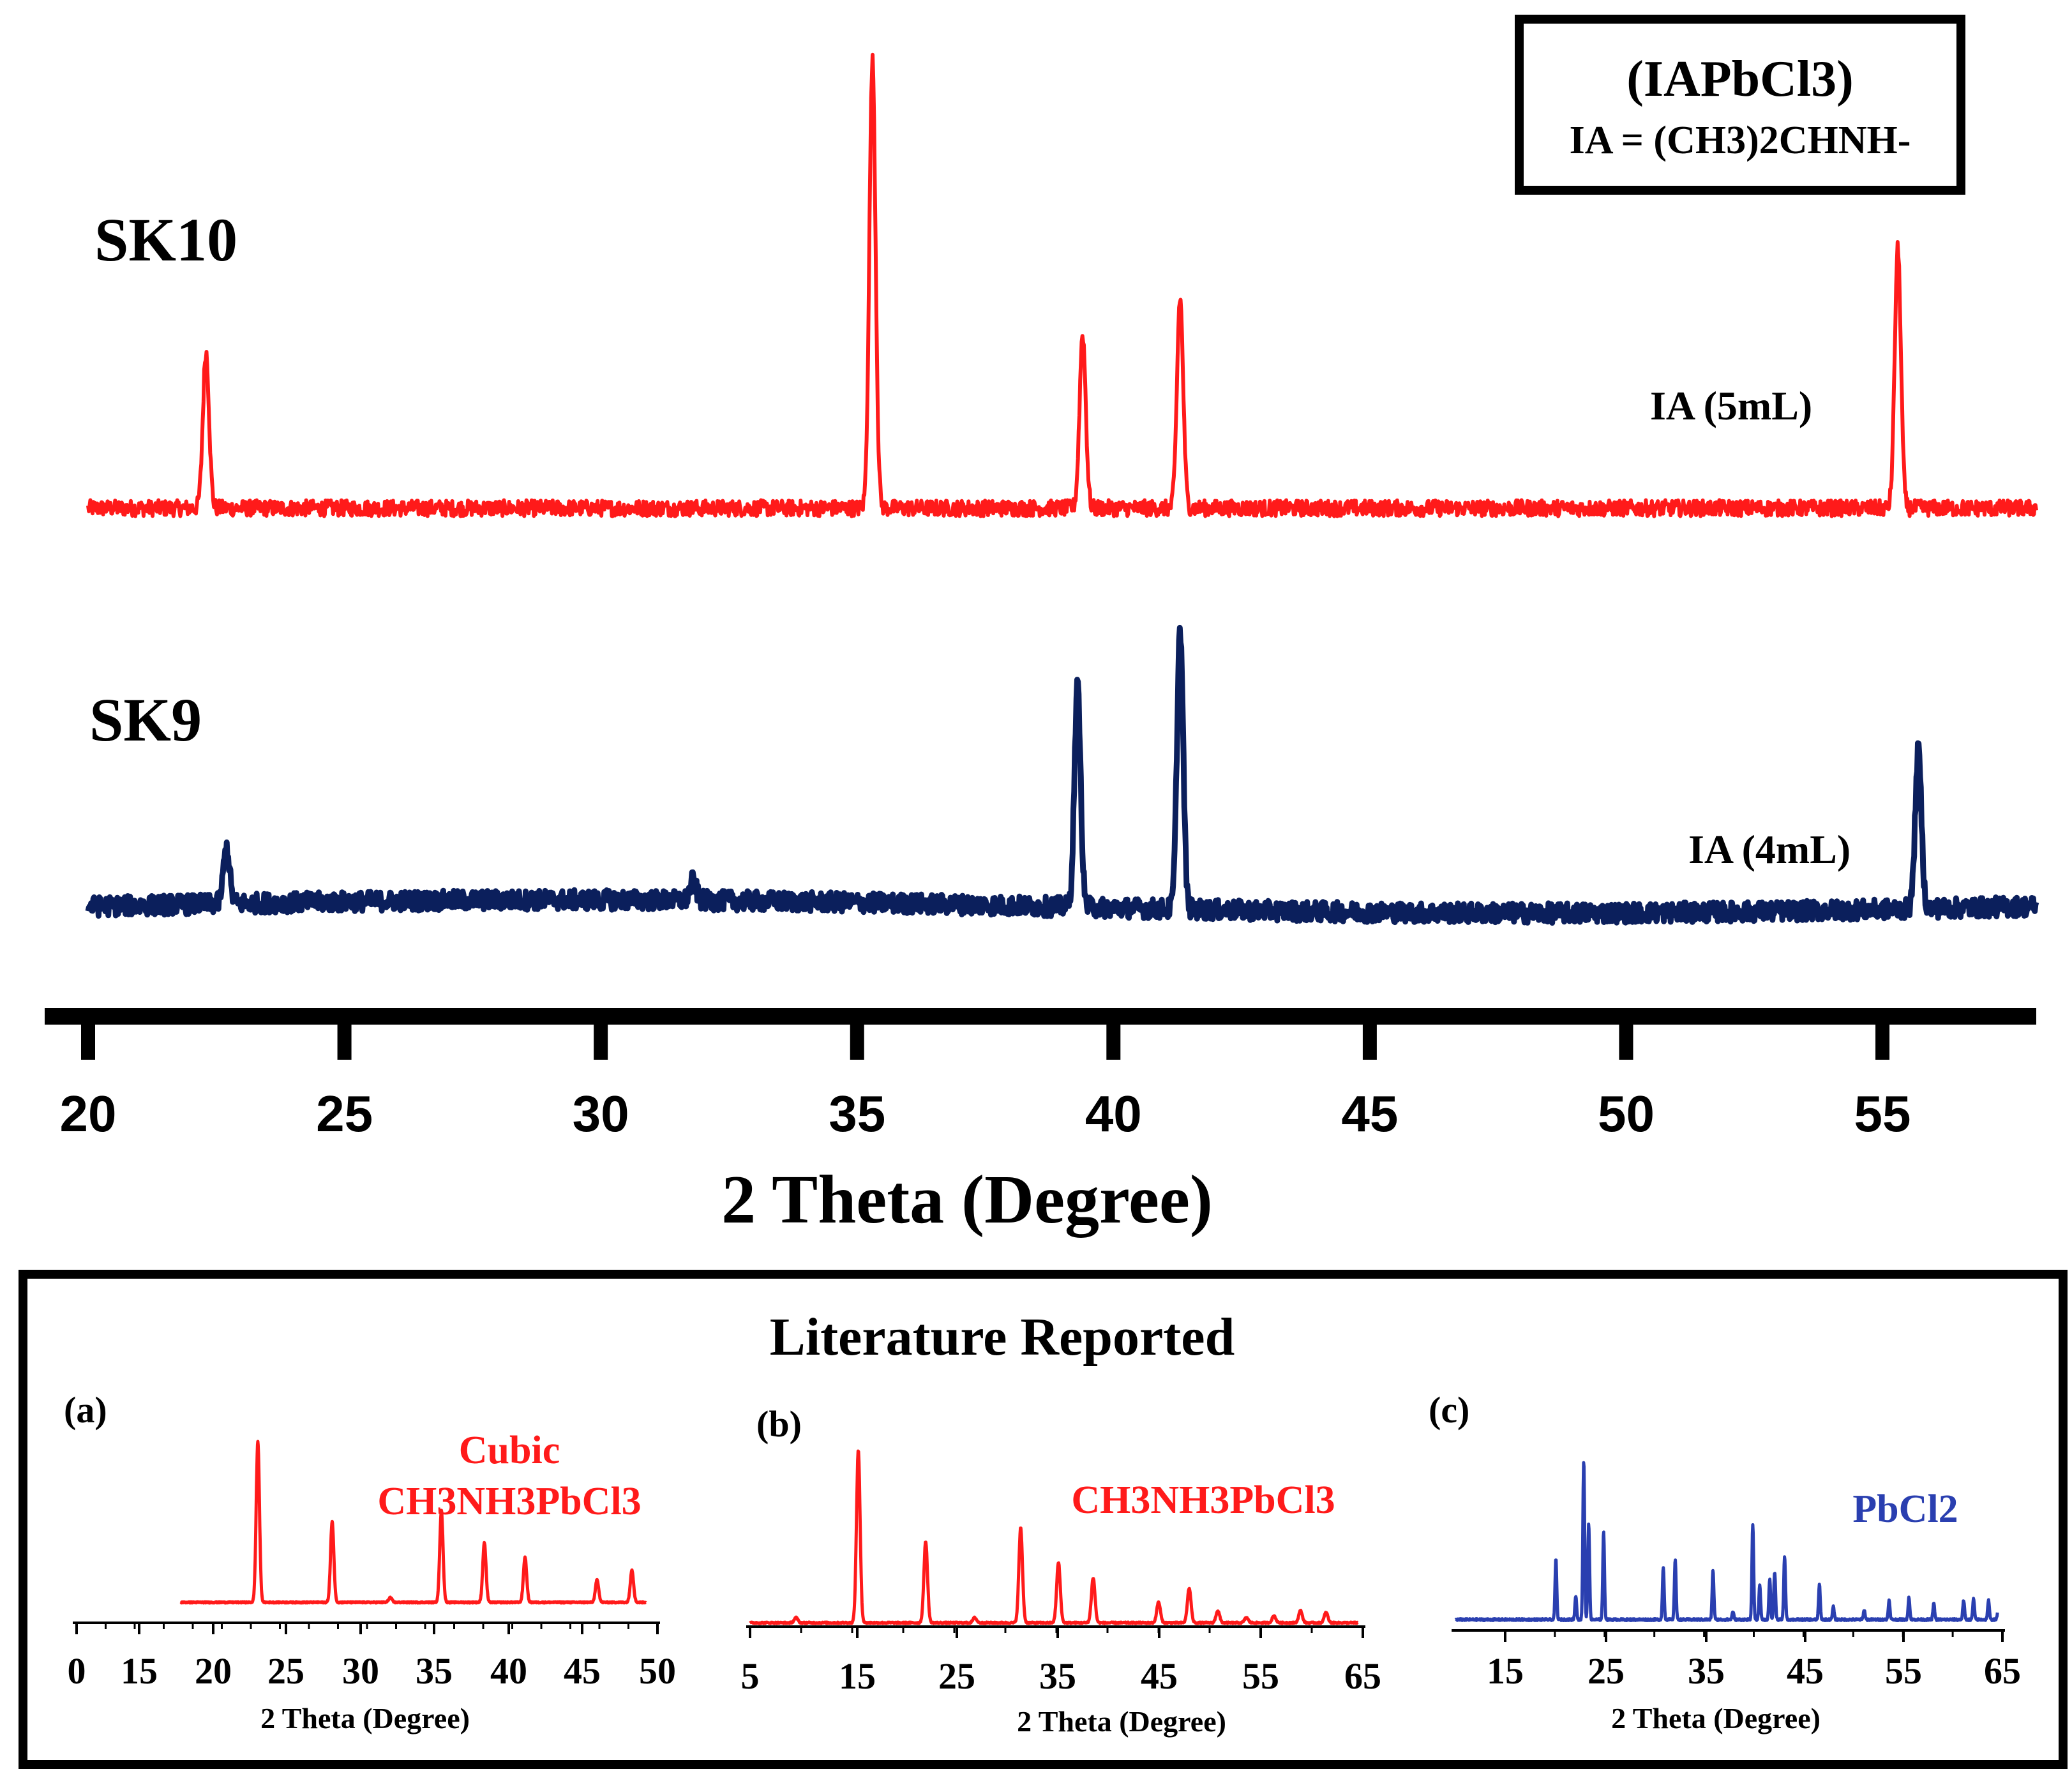 This screenshot has height=1776, width=2072. I want to click on series-label-sk10: SK10, so click(165, 240).